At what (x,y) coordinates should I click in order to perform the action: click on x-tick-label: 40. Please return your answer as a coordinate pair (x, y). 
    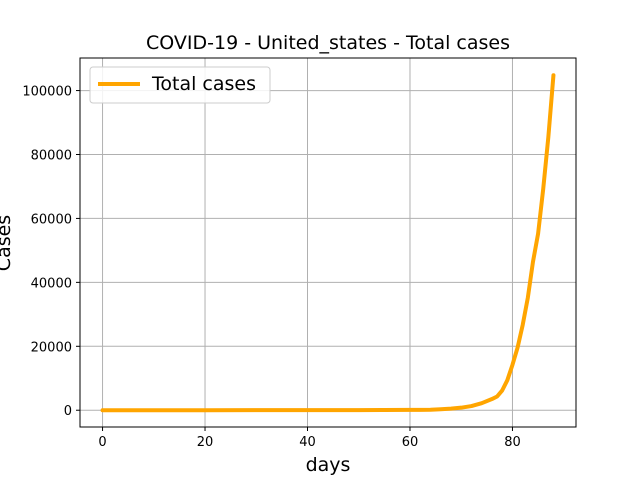
    Looking at the image, I should click on (307, 442).